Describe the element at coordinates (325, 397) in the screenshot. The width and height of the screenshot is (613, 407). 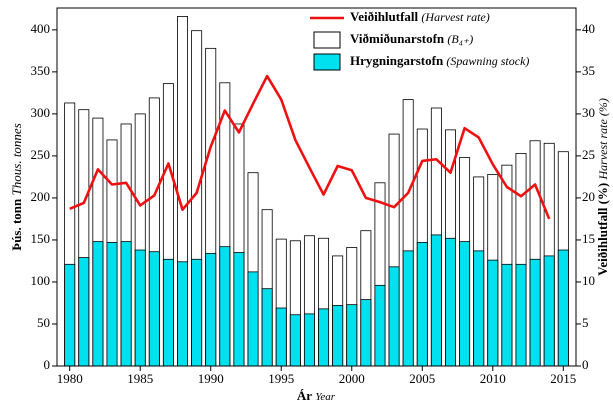
I see `x-label-en: Year` at that location.